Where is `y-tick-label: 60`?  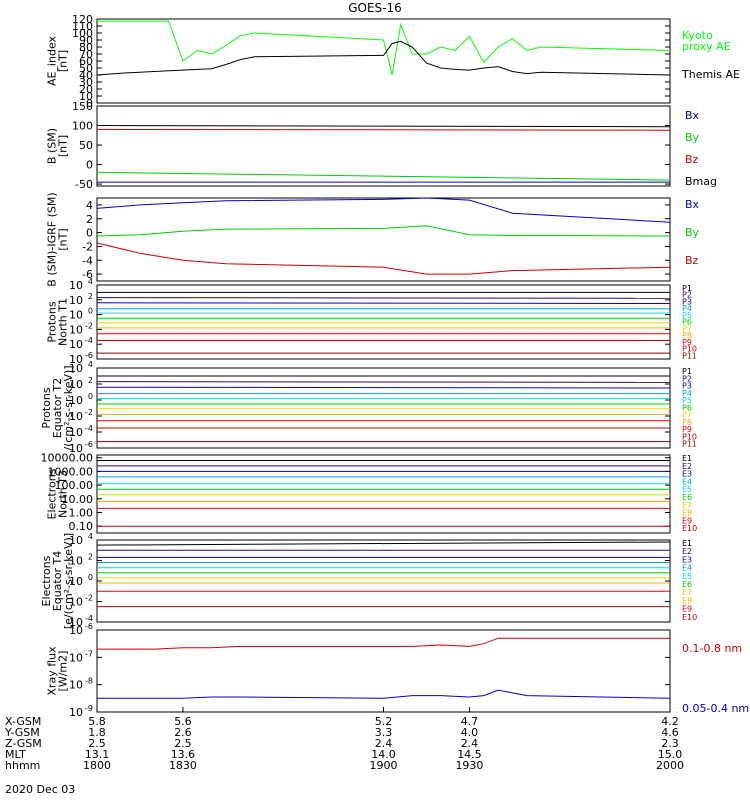
y-tick-label: 60 is located at coordinates (86, 61).